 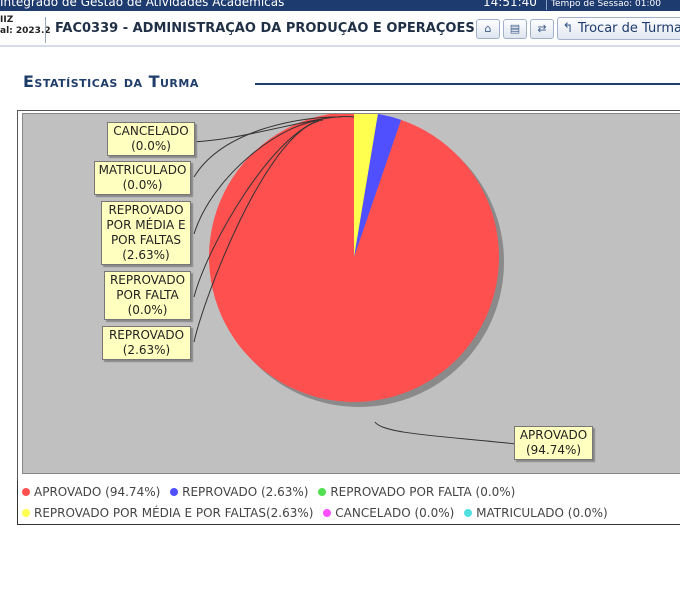 I want to click on legend-text: REPROVADO (2.63%), so click(x=245, y=492).